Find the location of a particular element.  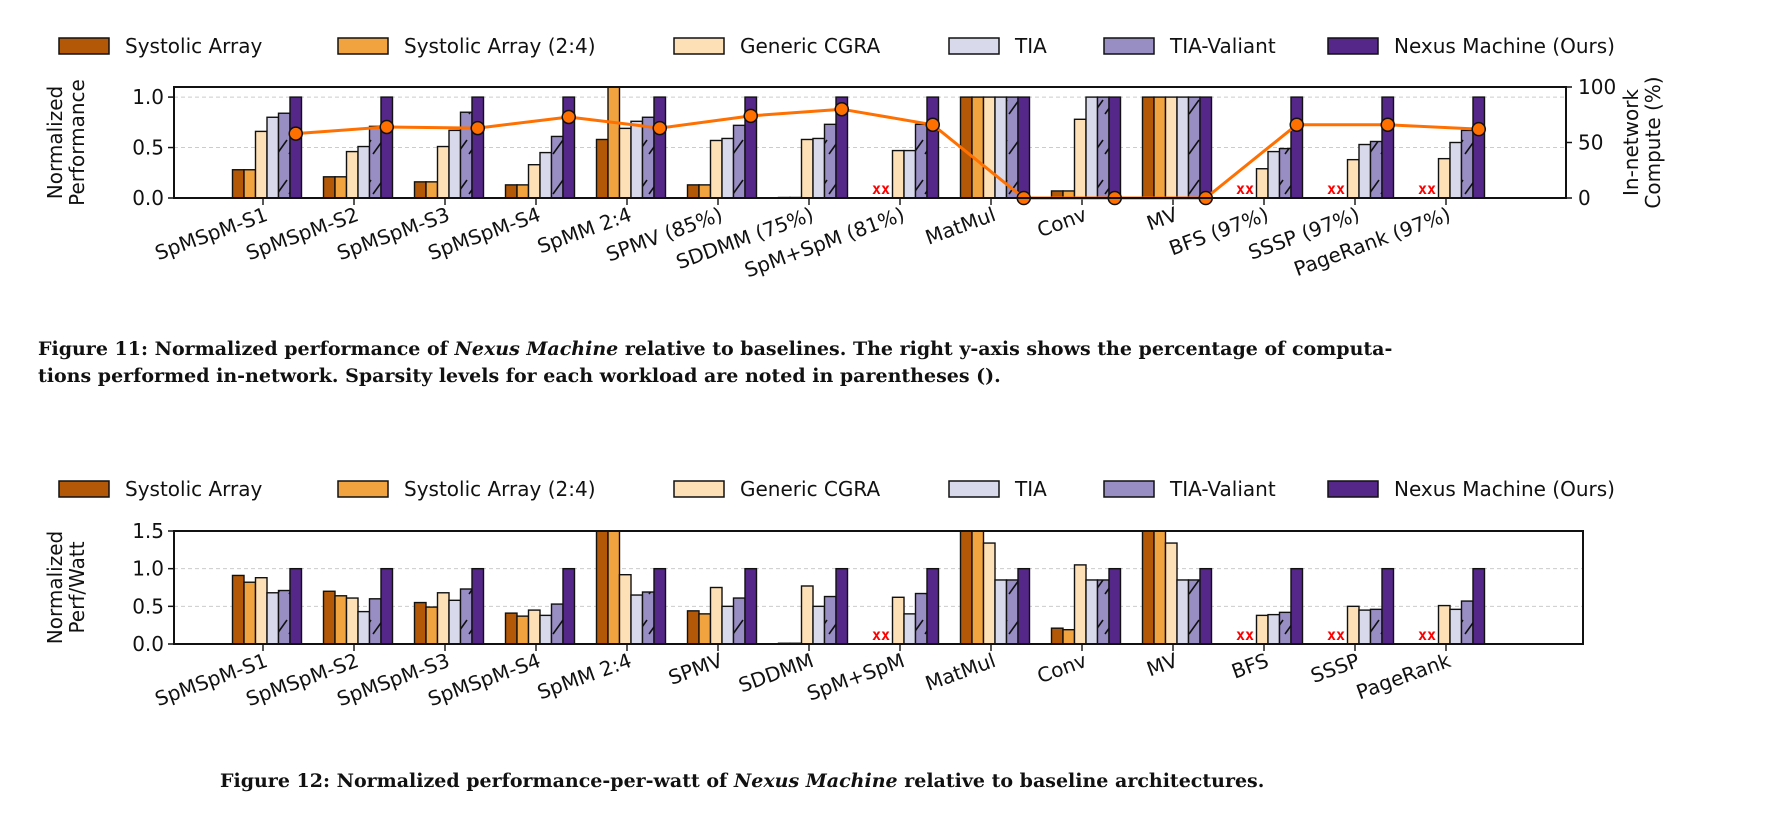

y2-axis-label: In-network is located at coordinates (1631, 142).